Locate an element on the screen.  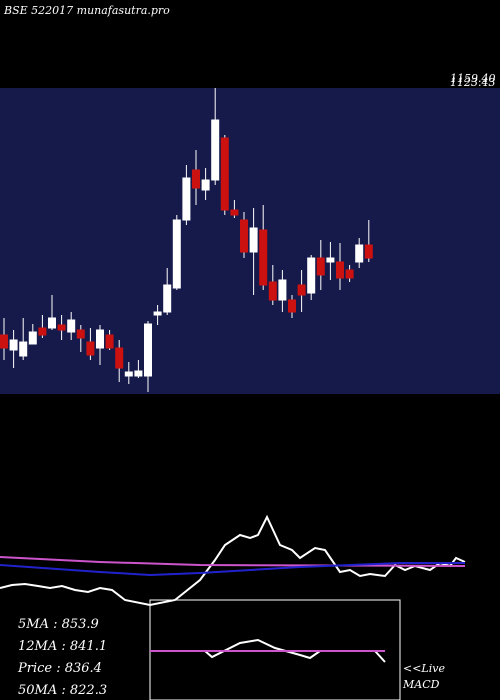
price-label: 1123.43 is located at coordinates (473, 82).